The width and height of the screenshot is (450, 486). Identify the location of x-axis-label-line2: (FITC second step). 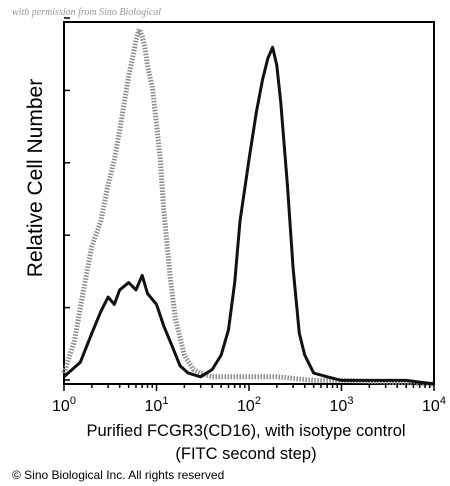
(245, 454).